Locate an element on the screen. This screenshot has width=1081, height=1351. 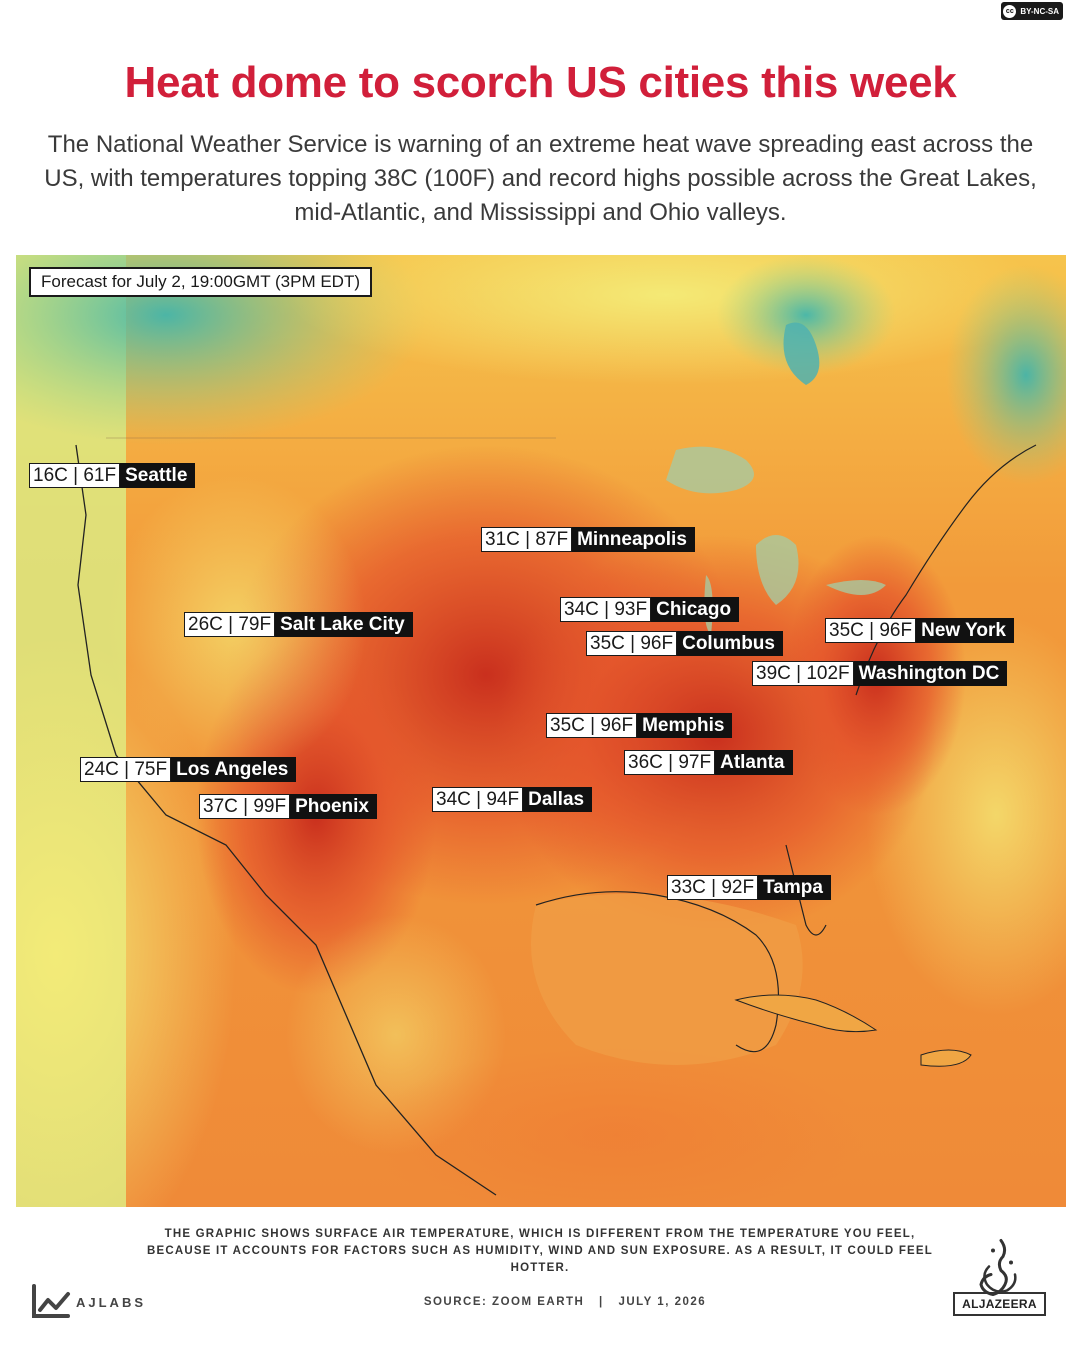
city-label-chicago: 34C | 93F Chicago is located at coordinates (650, 609).